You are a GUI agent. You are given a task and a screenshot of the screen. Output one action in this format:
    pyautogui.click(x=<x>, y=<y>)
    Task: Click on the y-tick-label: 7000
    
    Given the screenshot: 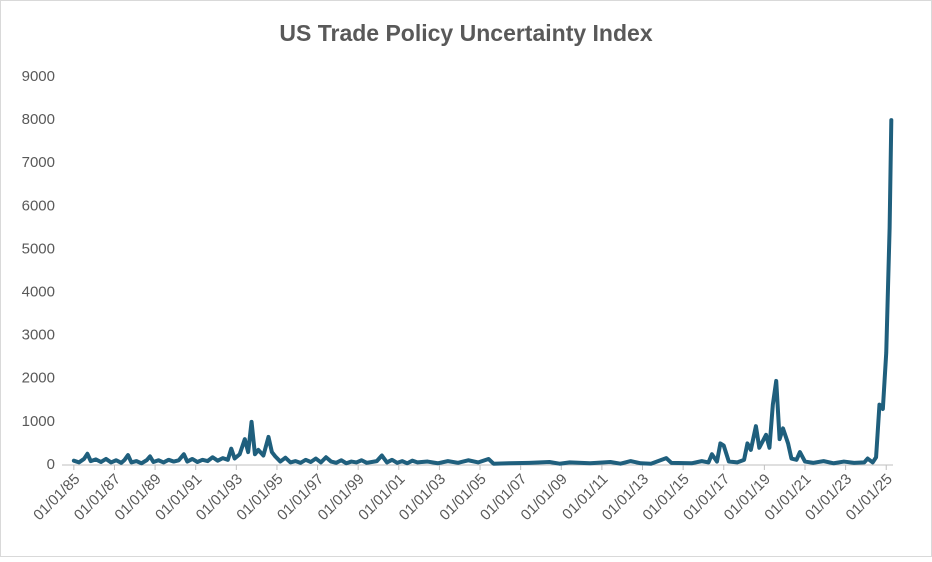 What is the action you would take?
    pyautogui.click(x=38, y=162)
    